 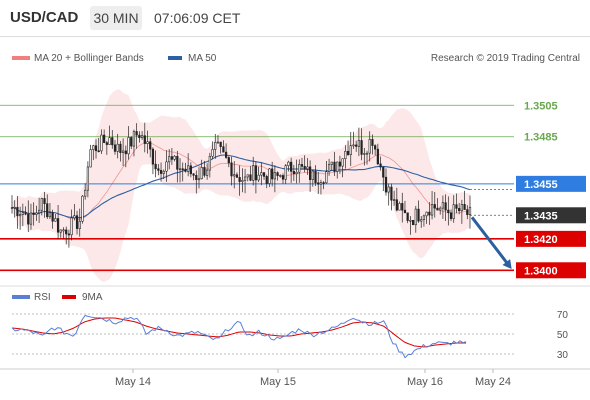 I want to click on ma50-path, so click(x=241, y=186).